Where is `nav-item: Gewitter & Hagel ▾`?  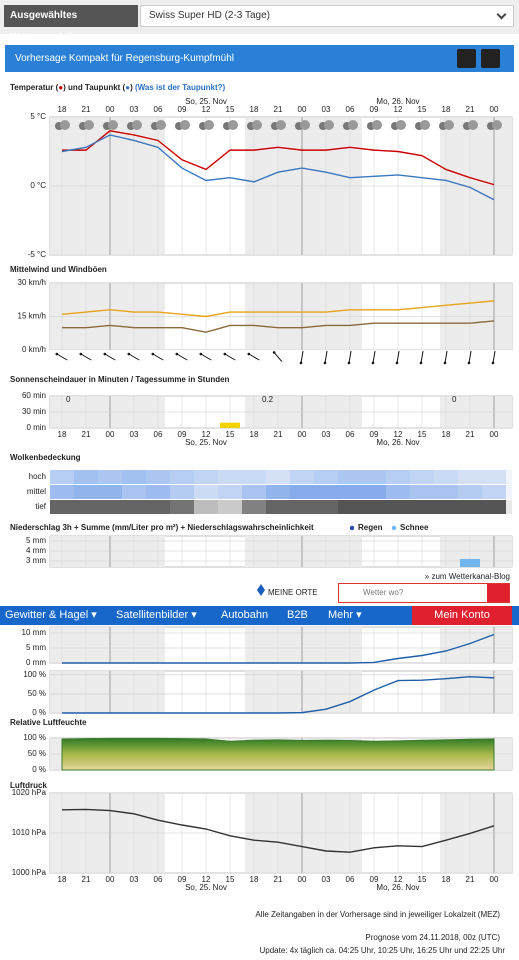 nav-item: Gewitter & Hagel ▾ is located at coordinates (51, 615).